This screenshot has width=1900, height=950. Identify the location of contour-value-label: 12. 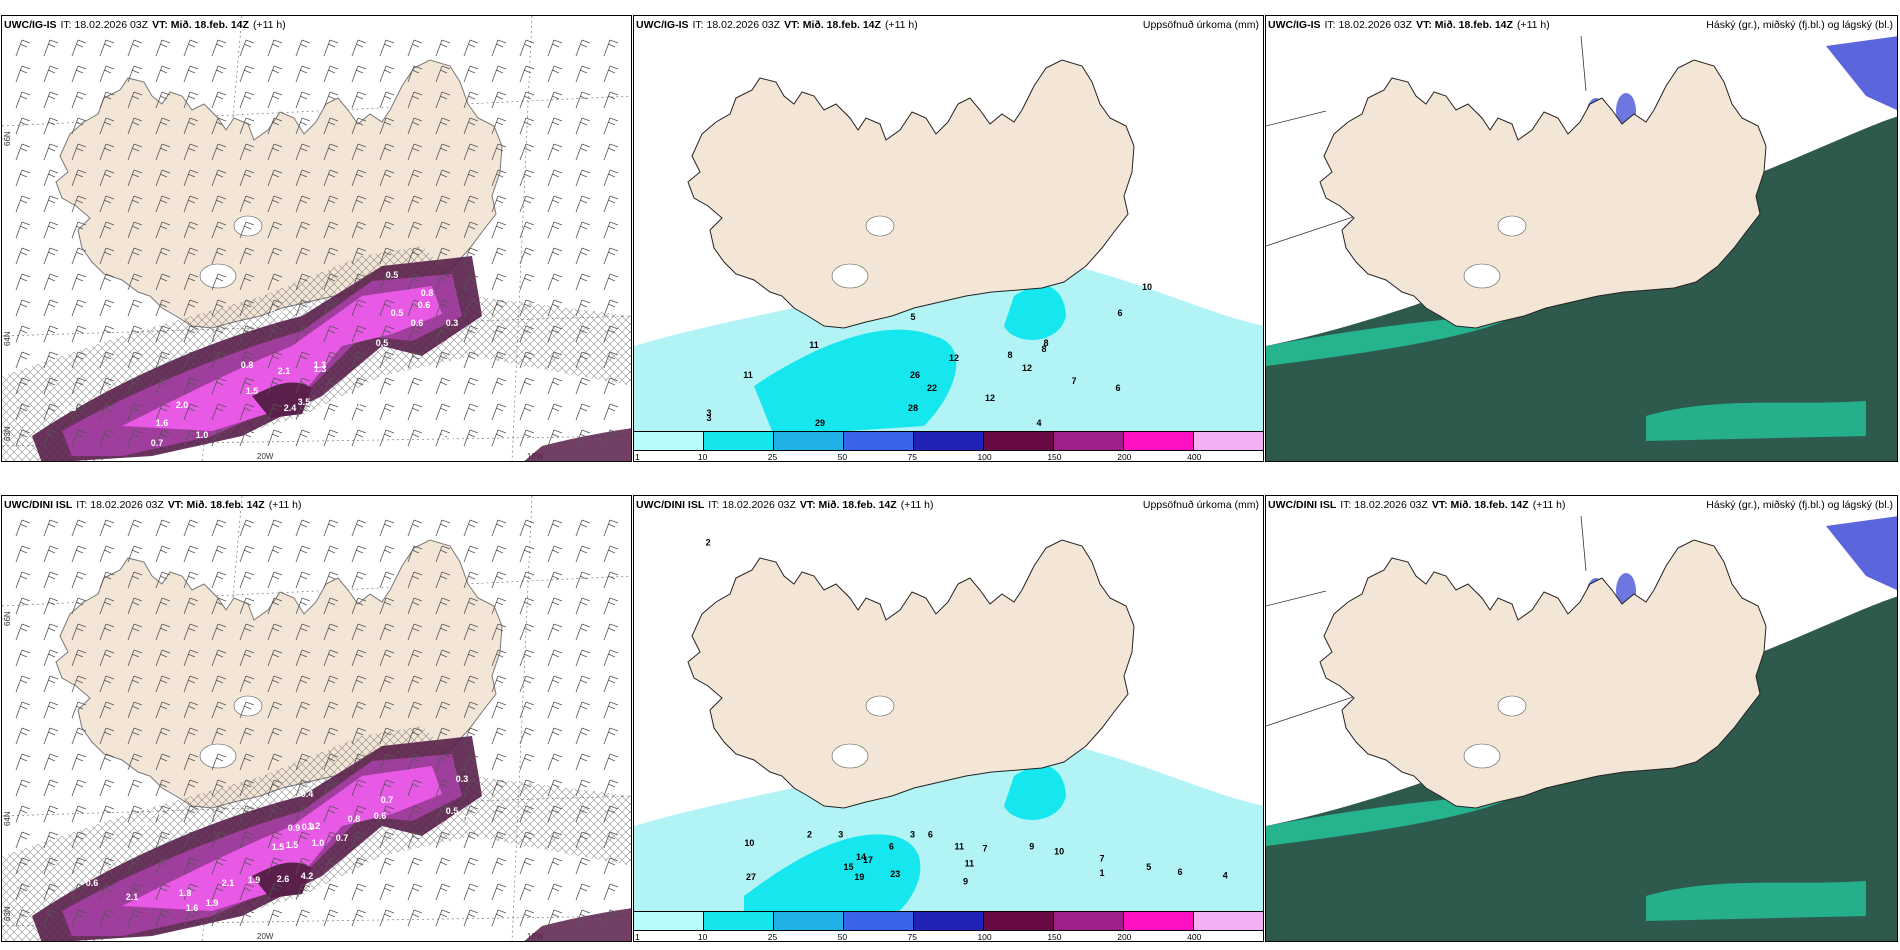
(990, 398).